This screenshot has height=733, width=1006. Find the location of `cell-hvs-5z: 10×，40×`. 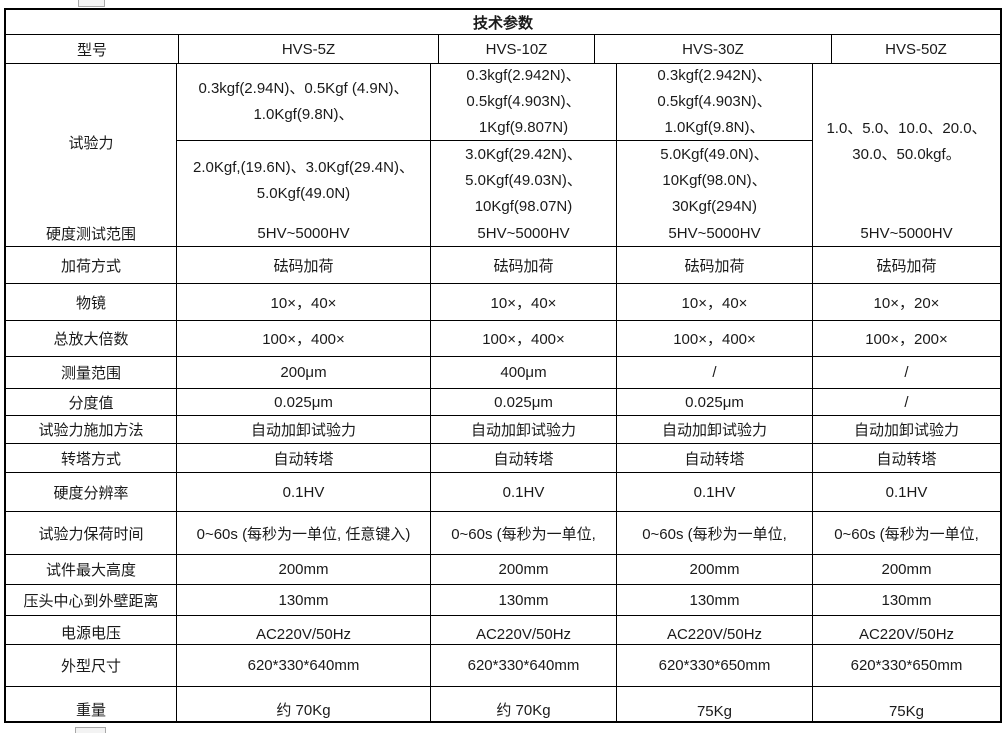

cell-hvs-5z: 10×，40× is located at coordinates (303, 302).